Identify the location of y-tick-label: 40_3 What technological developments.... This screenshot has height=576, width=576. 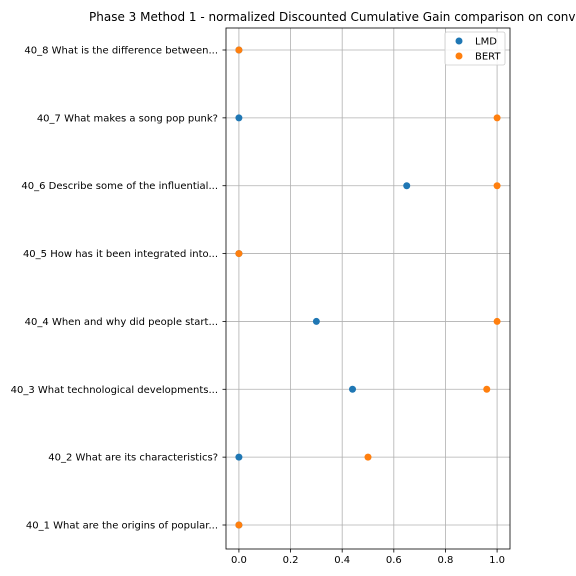
(114, 390).